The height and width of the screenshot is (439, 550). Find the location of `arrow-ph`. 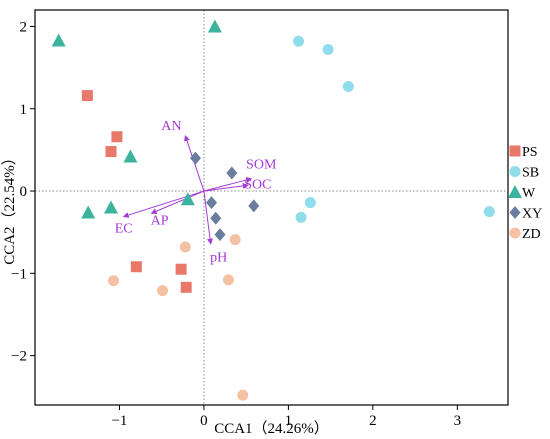

arrow-ph is located at coordinates (208, 217).